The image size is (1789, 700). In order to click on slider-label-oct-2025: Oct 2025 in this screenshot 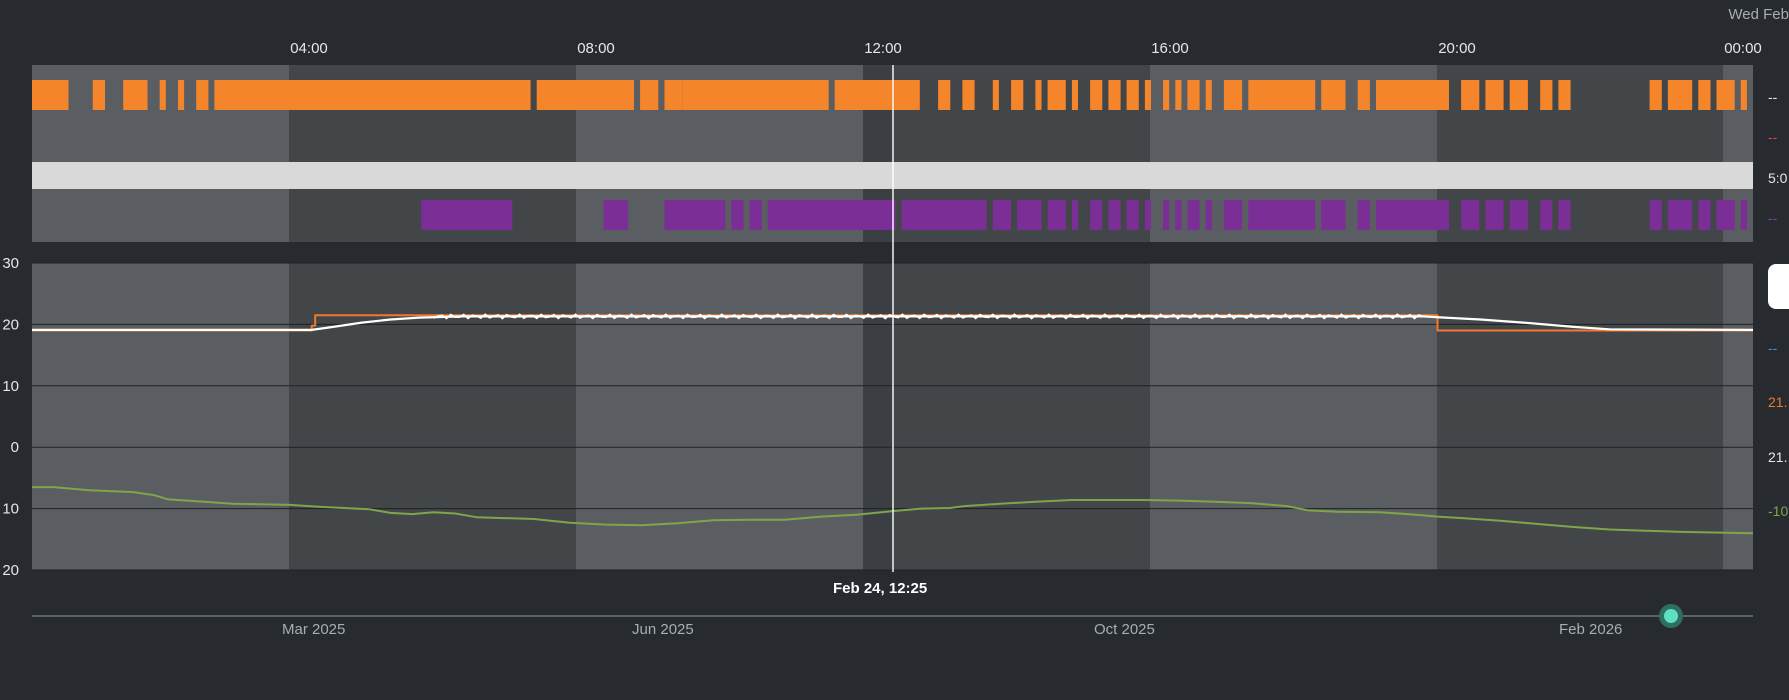, I will do `click(1124, 629)`.